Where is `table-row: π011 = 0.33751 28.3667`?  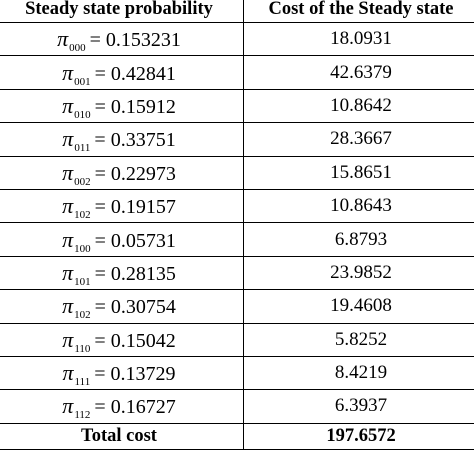 table-row: π011 = 0.33751 28.3667 is located at coordinates (237, 139).